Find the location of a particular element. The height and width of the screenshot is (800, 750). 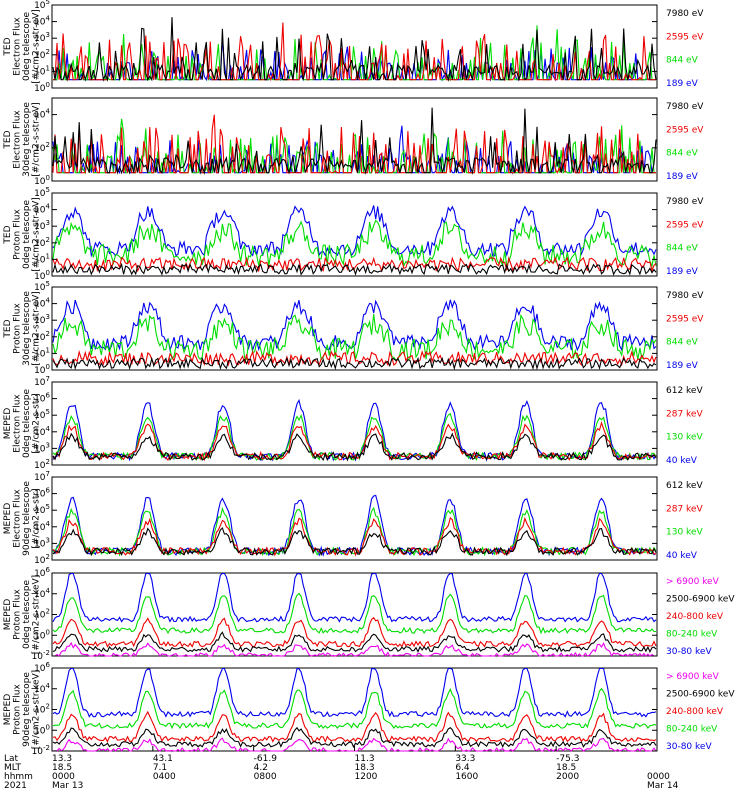

x-tick-label: -61.9 is located at coordinates (266, 759).